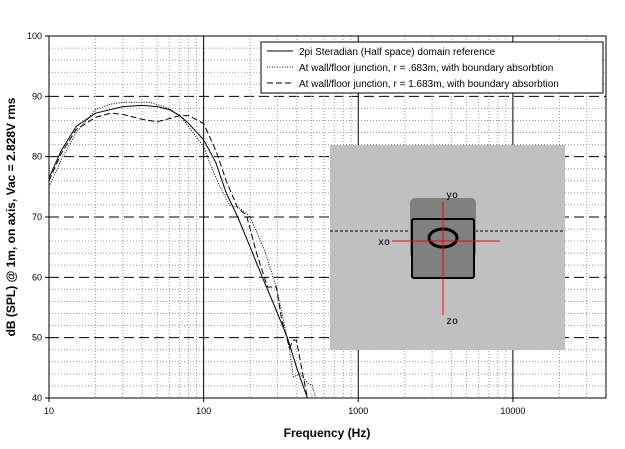  What do you see at coordinates (37, 398) in the screenshot?
I see `y-tick-label: 40` at bounding box center [37, 398].